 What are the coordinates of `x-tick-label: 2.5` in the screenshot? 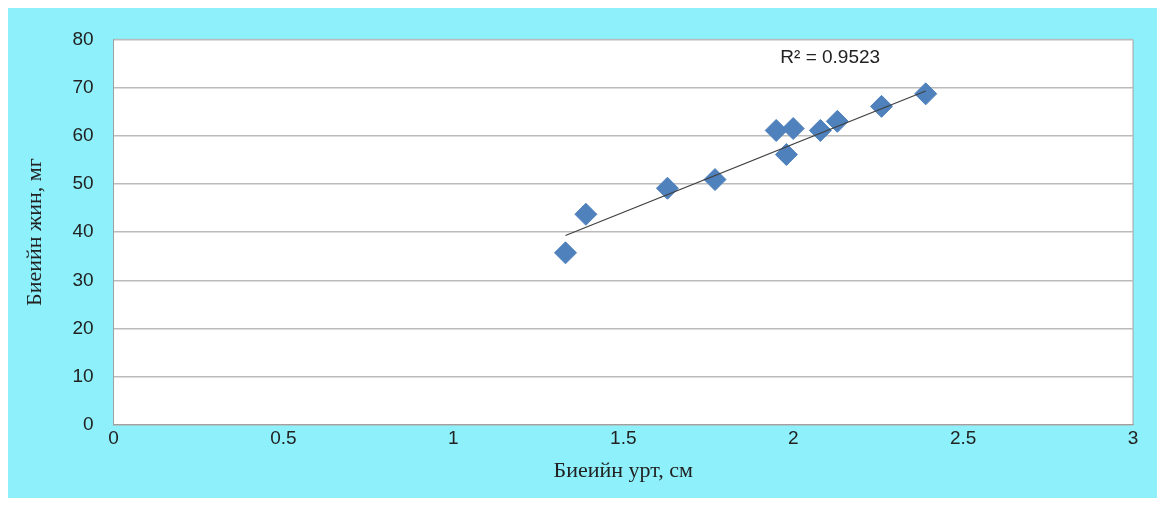 It's located at (963, 438).